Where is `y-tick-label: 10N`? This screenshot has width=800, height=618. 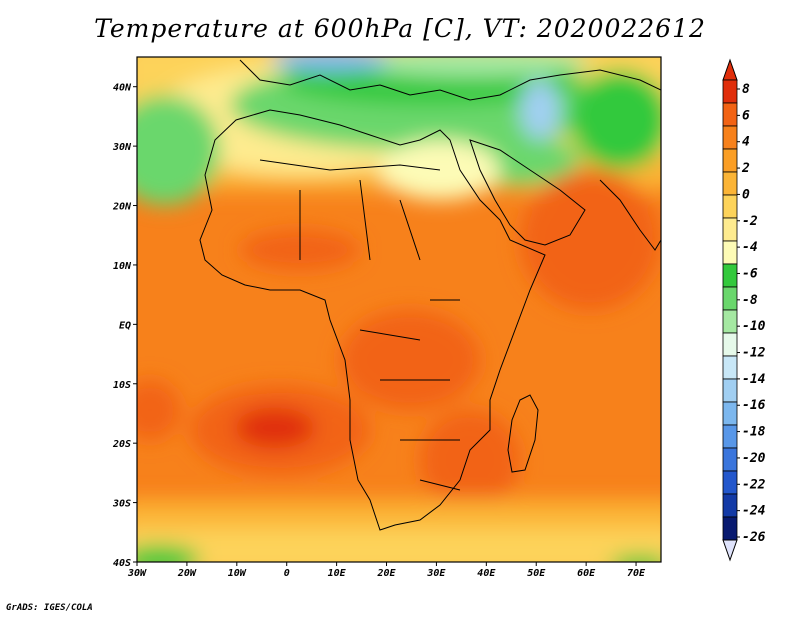 y-tick-label: 10N is located at coordinates (122, 266).